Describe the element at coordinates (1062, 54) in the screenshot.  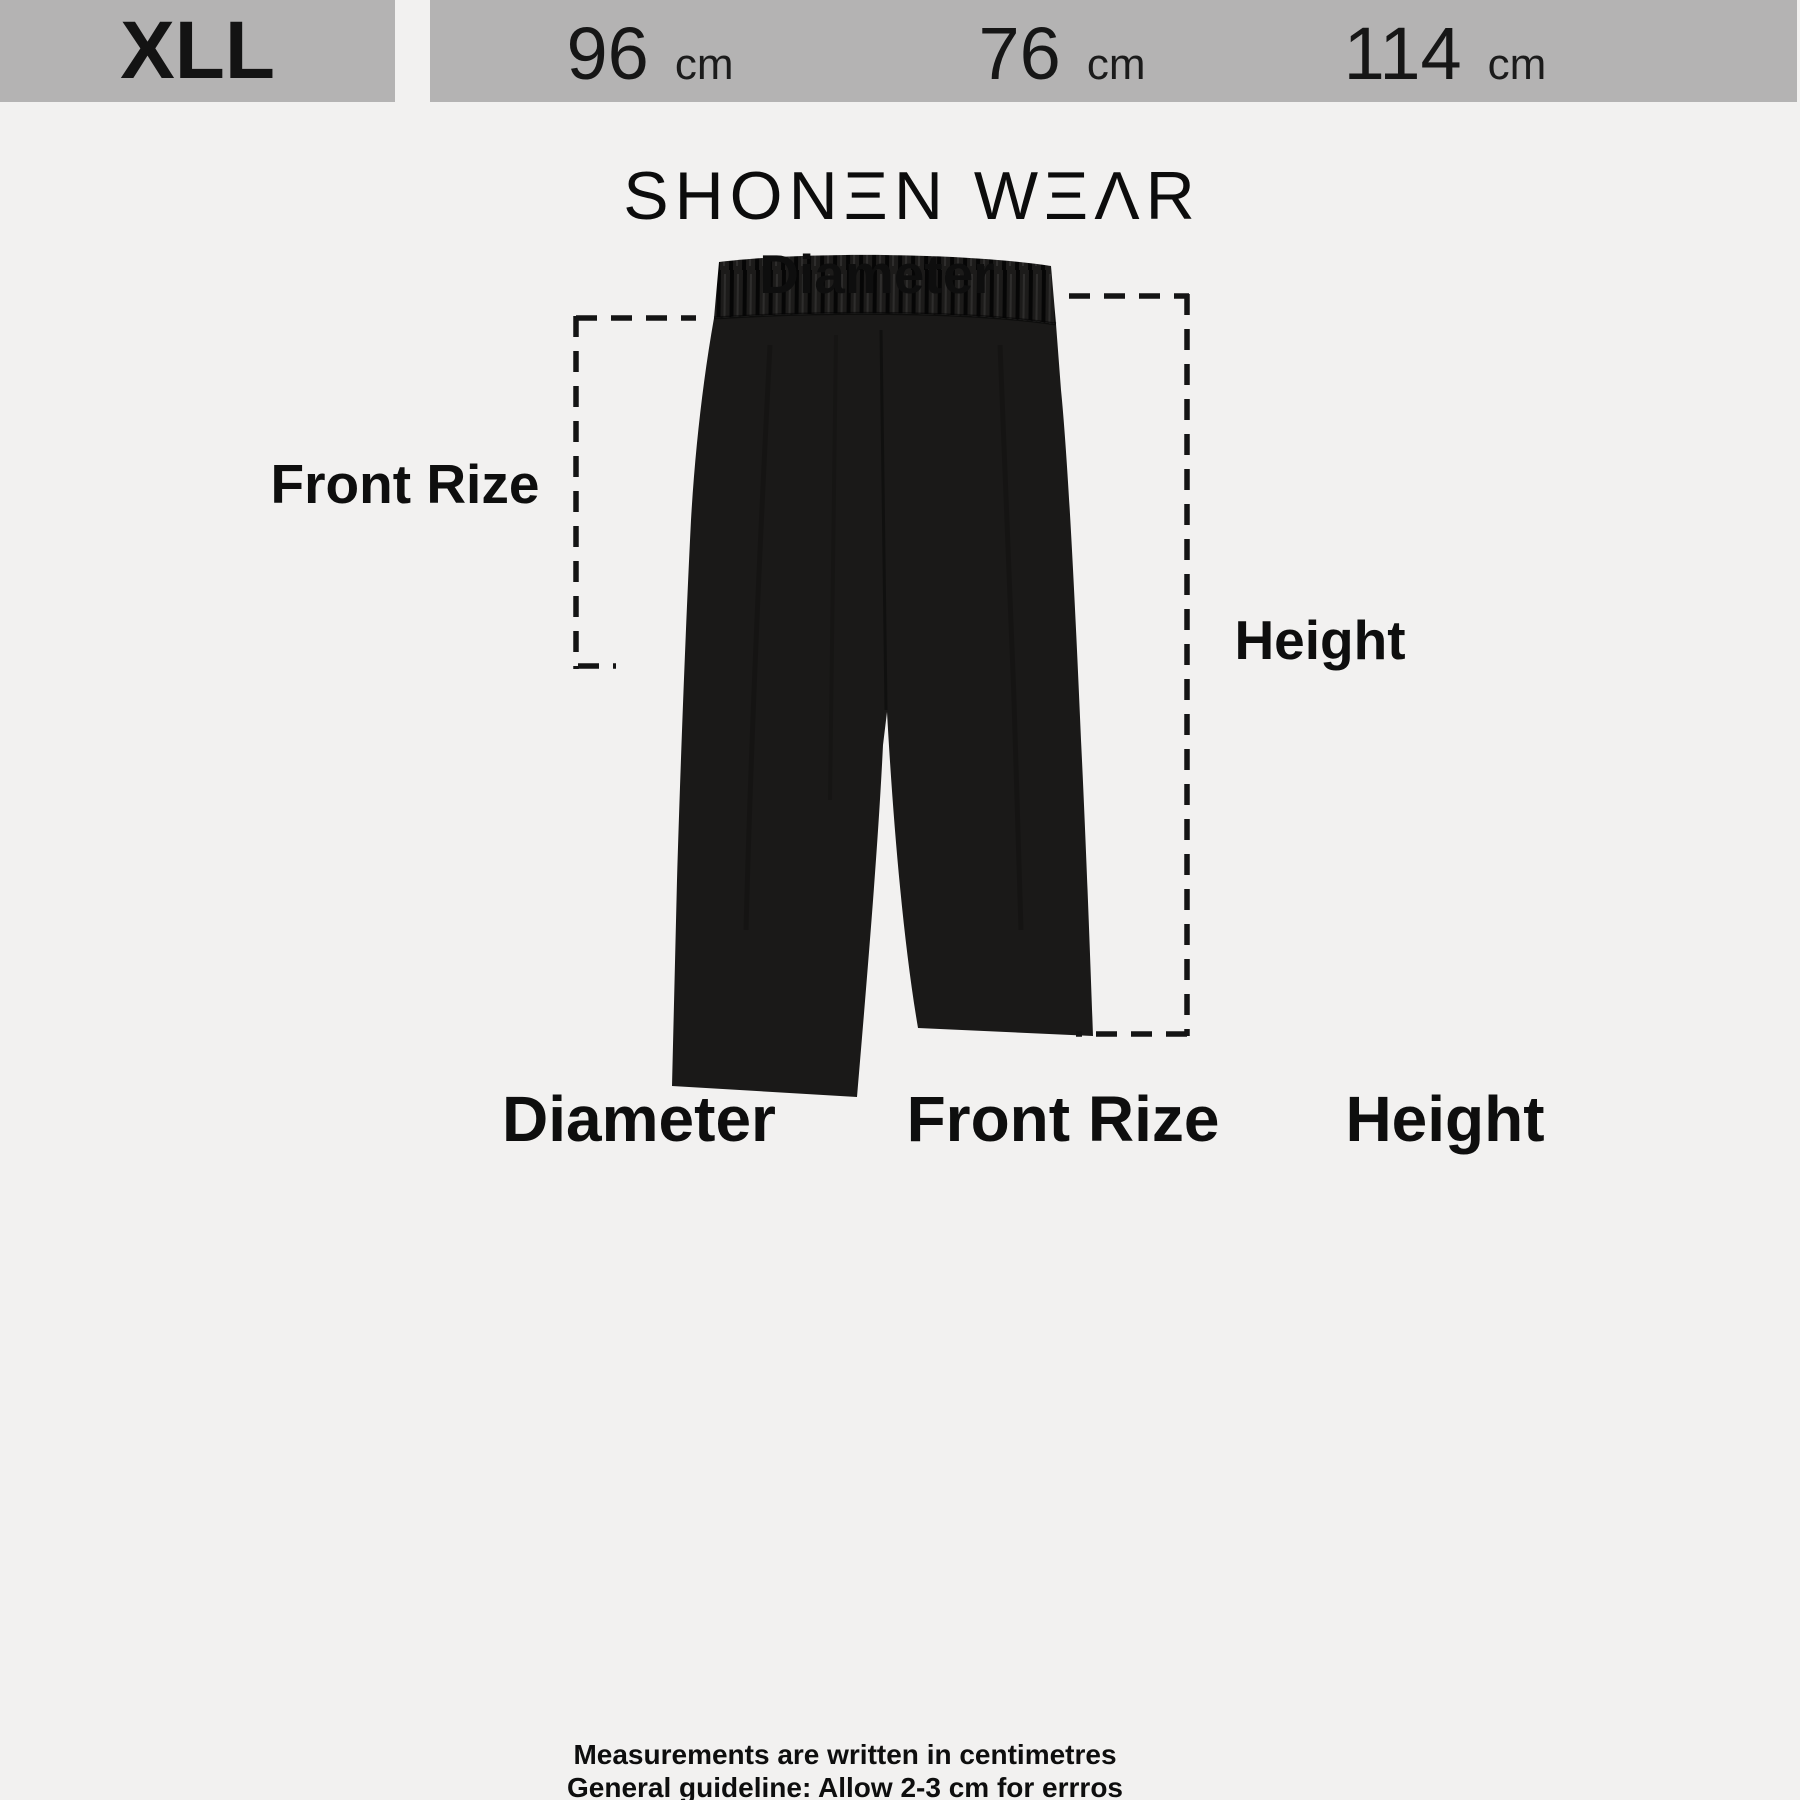
I see `front-rise-value: 76 cm` at that location.